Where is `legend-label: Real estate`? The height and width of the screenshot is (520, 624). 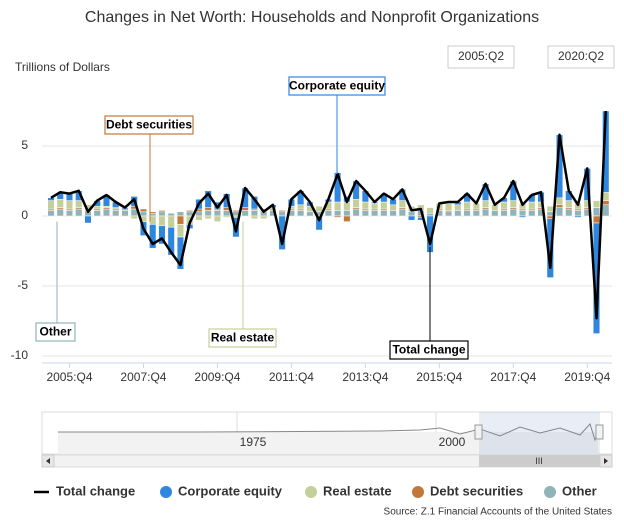 legend-label: Real estate is located at coordinates (357, 490).